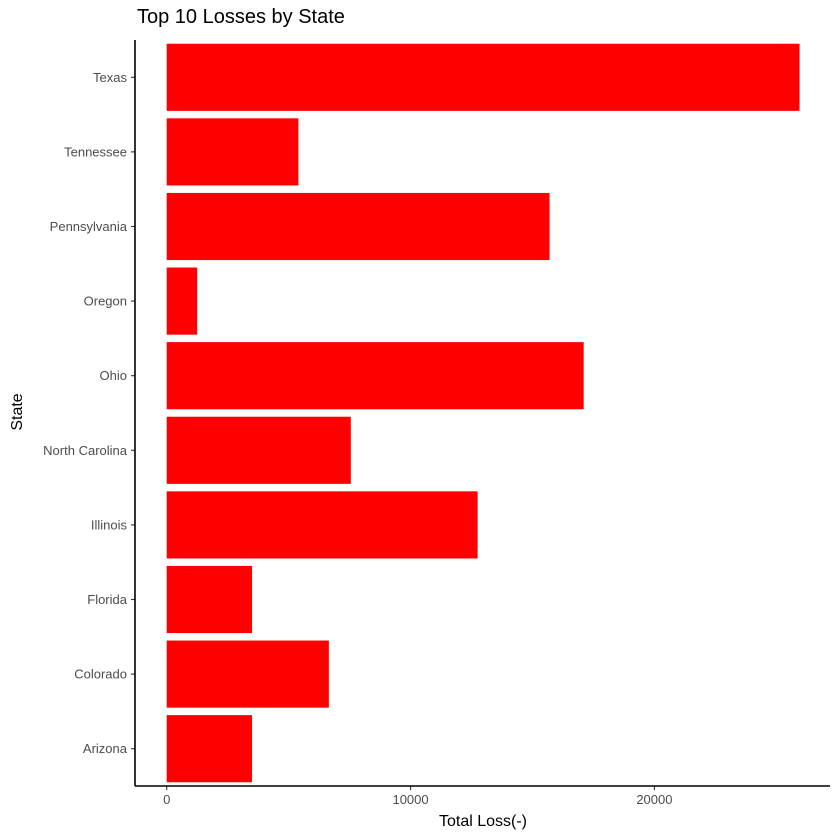 The width and height of the screenshot is (840, 840). I want to click on y-tick-label: Pennsylvania, so click(89, 226).